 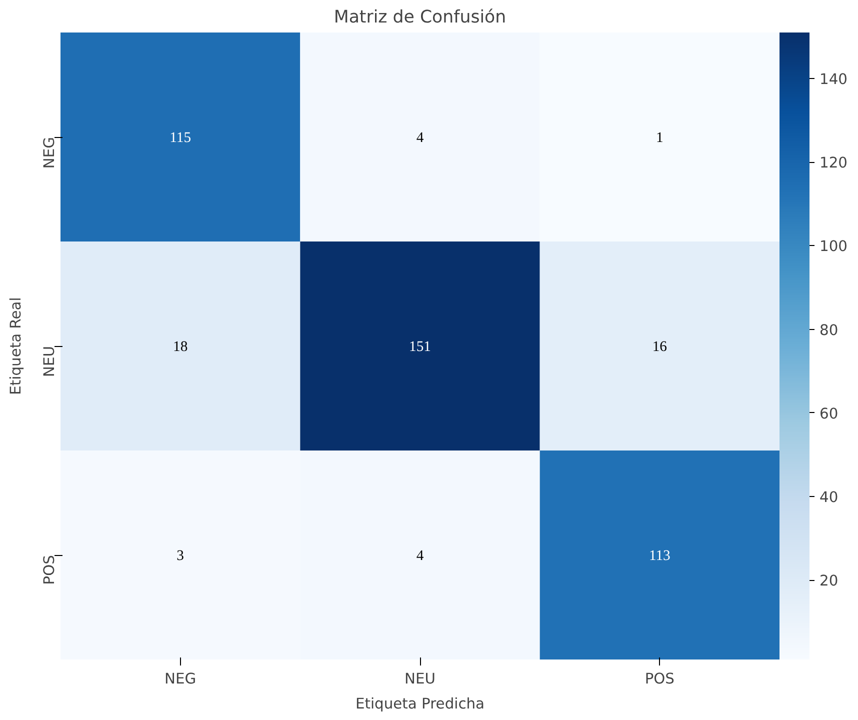 I want to click on y-tick-label: POS, so click(x=49, y=569).